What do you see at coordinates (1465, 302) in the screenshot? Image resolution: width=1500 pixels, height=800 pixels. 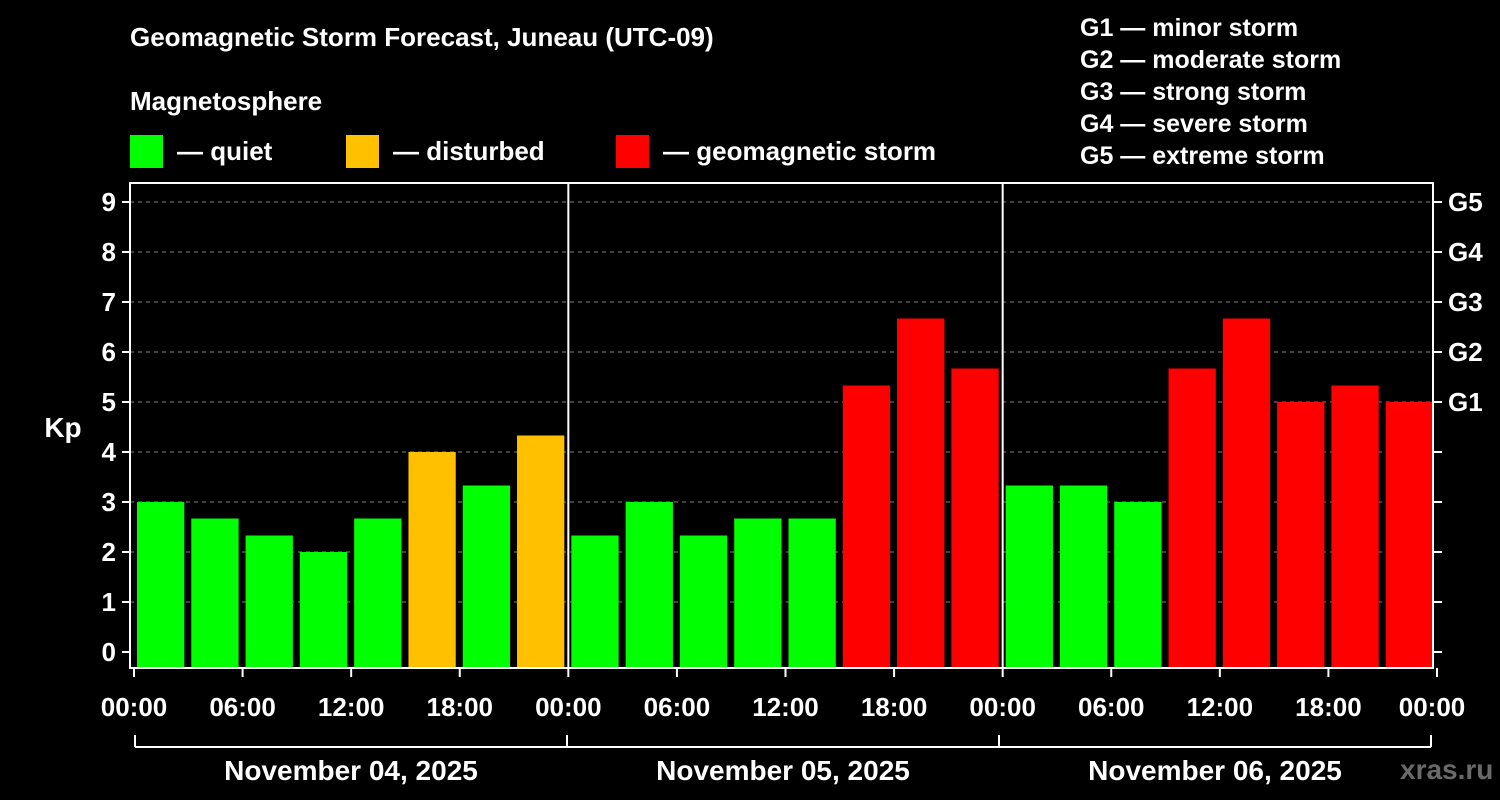 I see `g-level-label: G3` at bounding box center [1465, 302].